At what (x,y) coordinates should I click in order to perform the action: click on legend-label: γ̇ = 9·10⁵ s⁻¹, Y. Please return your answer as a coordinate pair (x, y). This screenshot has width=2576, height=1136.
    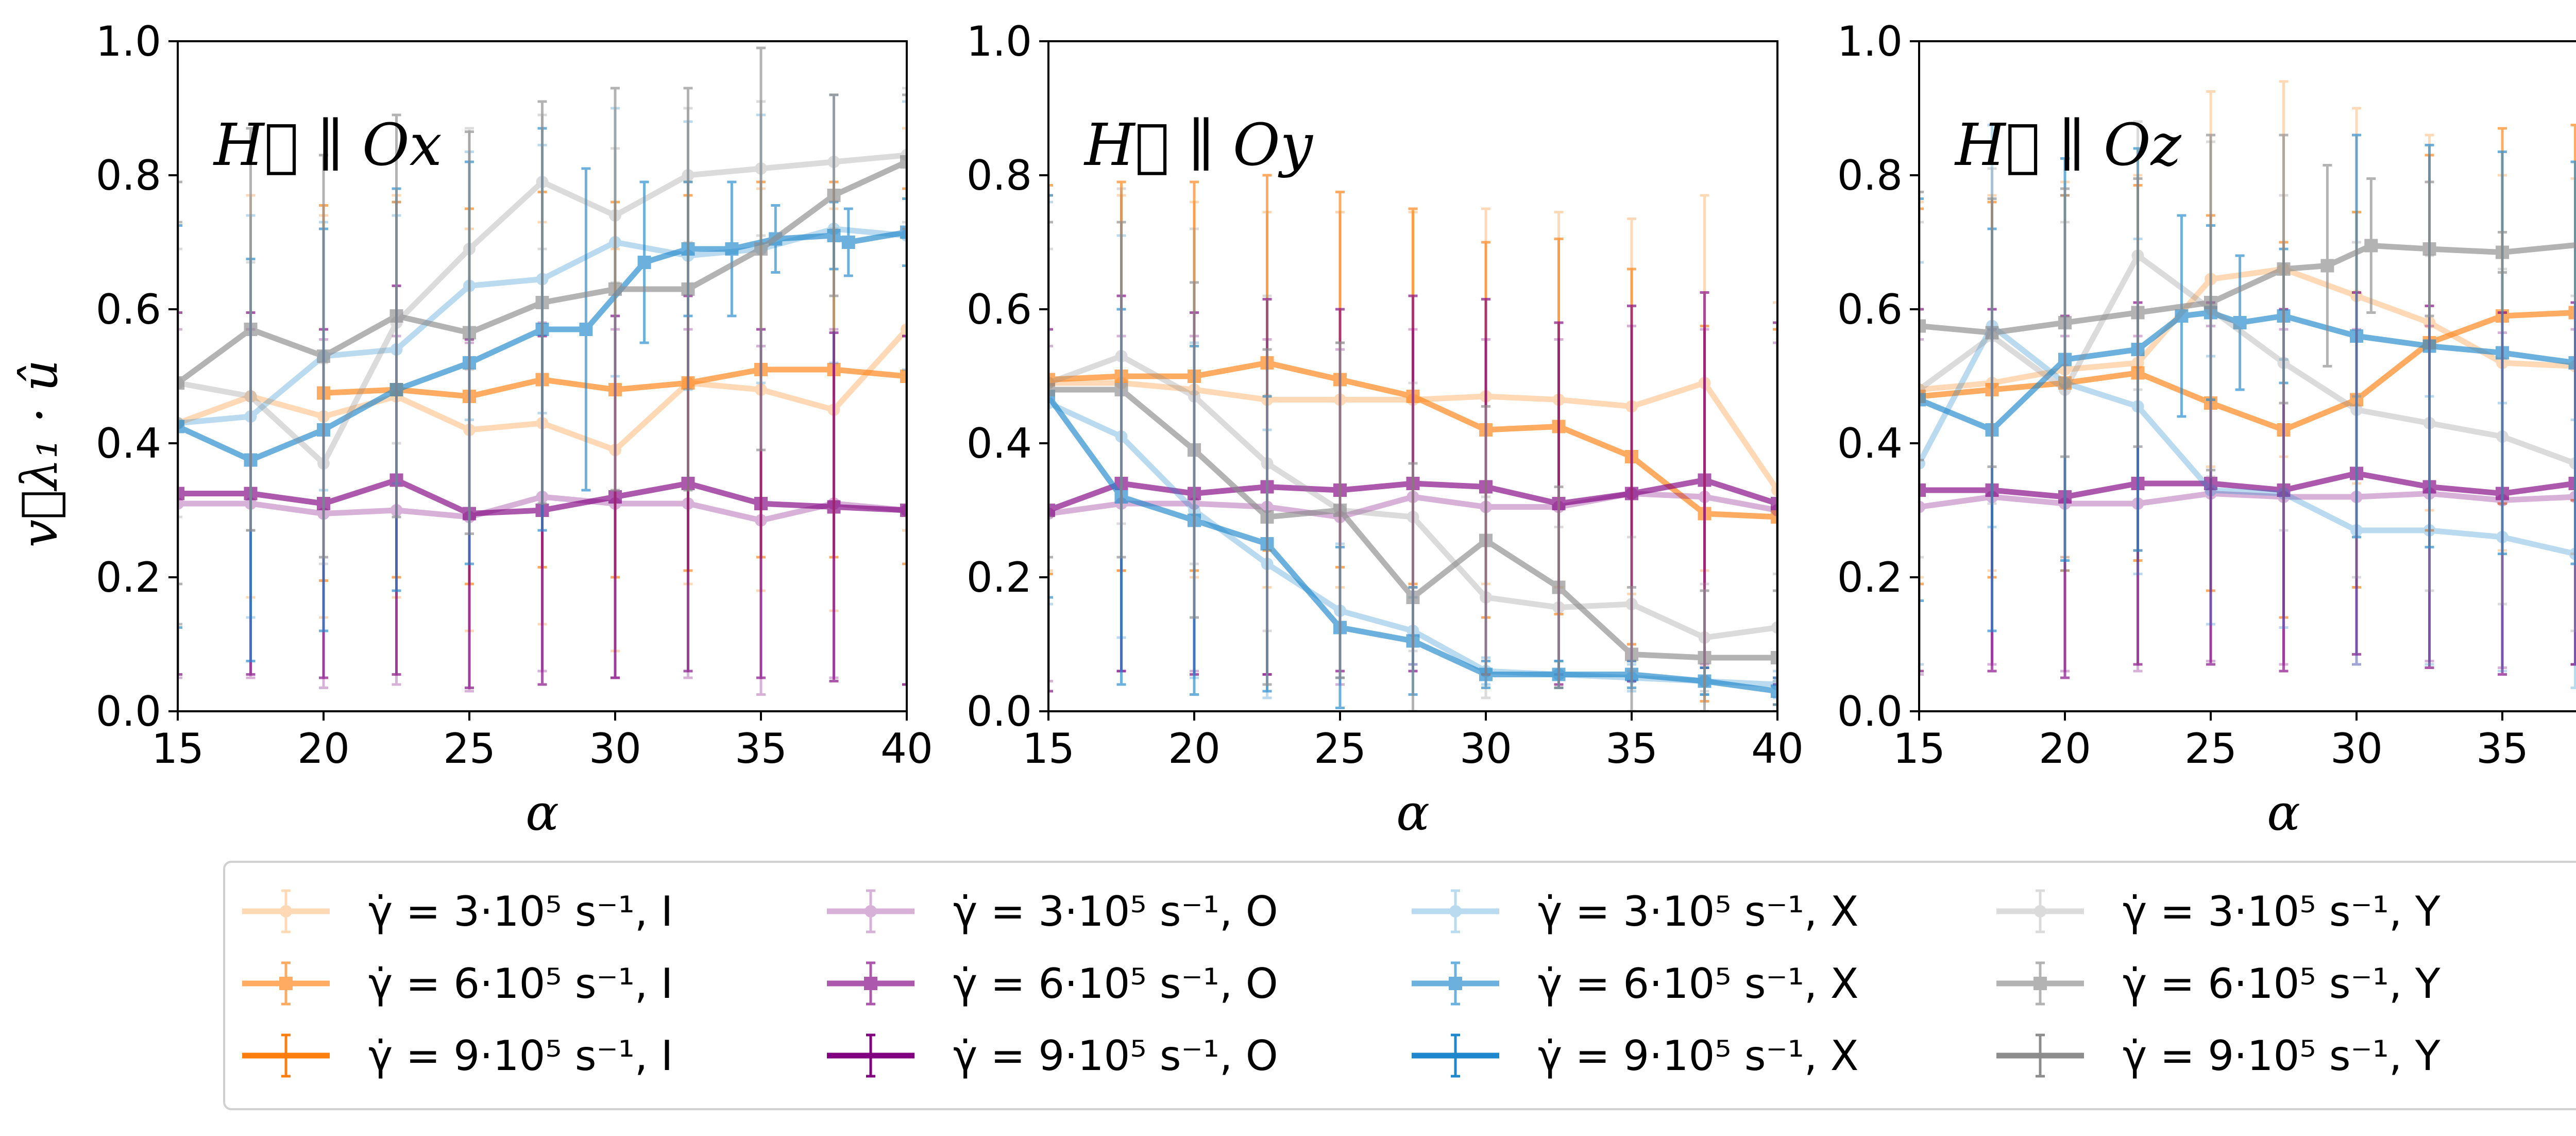
    Looking at the image, I should click on (2282, 1056).